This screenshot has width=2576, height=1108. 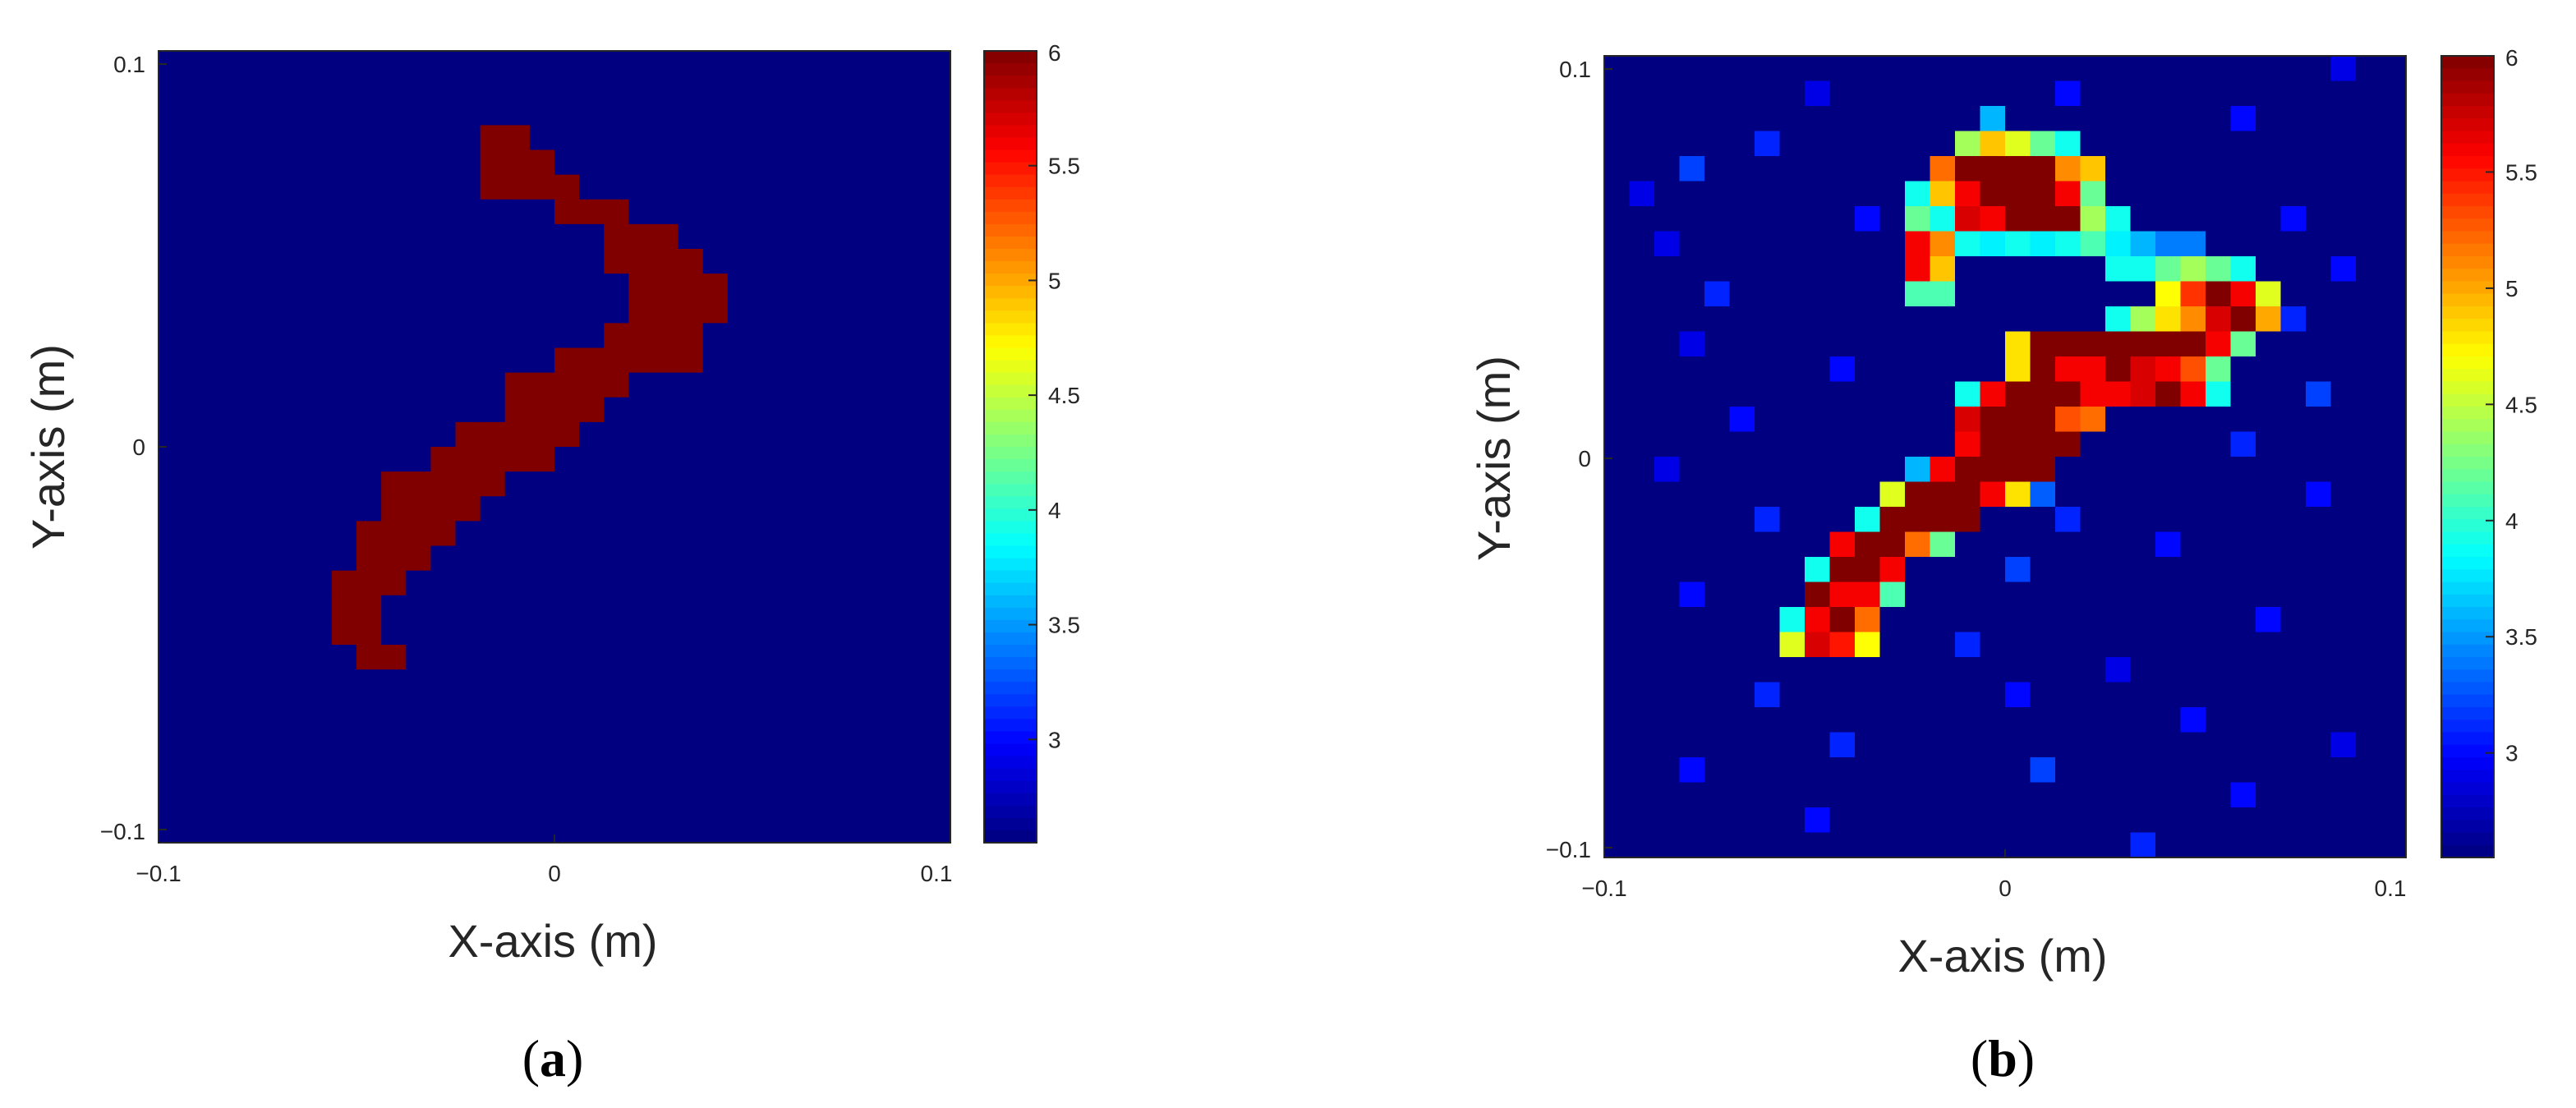 I want to click on colorbar-a-tick-label: 3, so click(x=1054, y=739).